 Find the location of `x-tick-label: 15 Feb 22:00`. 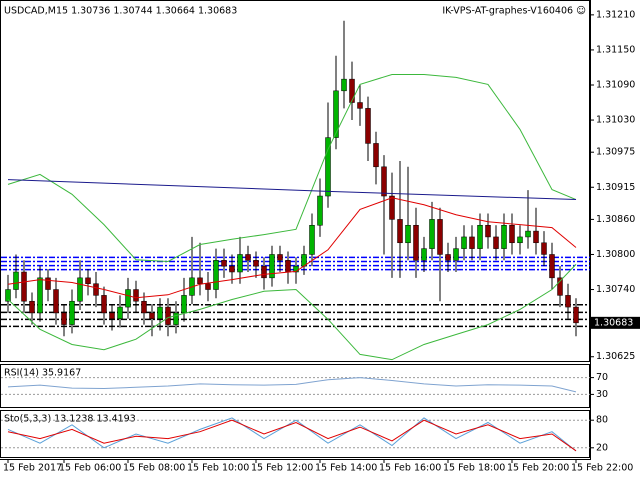

x-tick-label: 15 Feb 22:00 is located at coordinates (602, 468).